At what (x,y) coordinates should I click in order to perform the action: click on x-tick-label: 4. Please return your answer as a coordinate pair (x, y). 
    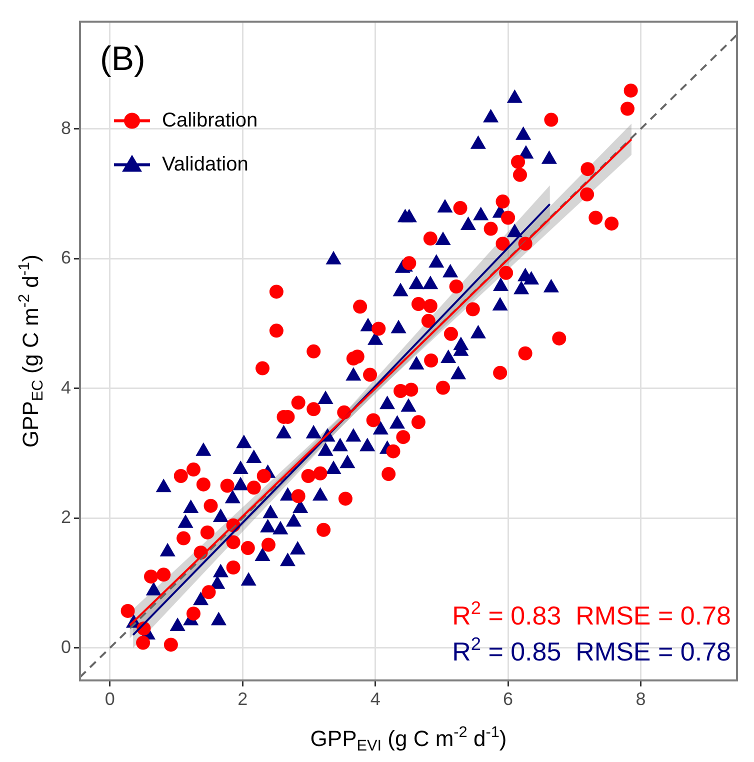
    Looking at the image, I should click on (375, 699).